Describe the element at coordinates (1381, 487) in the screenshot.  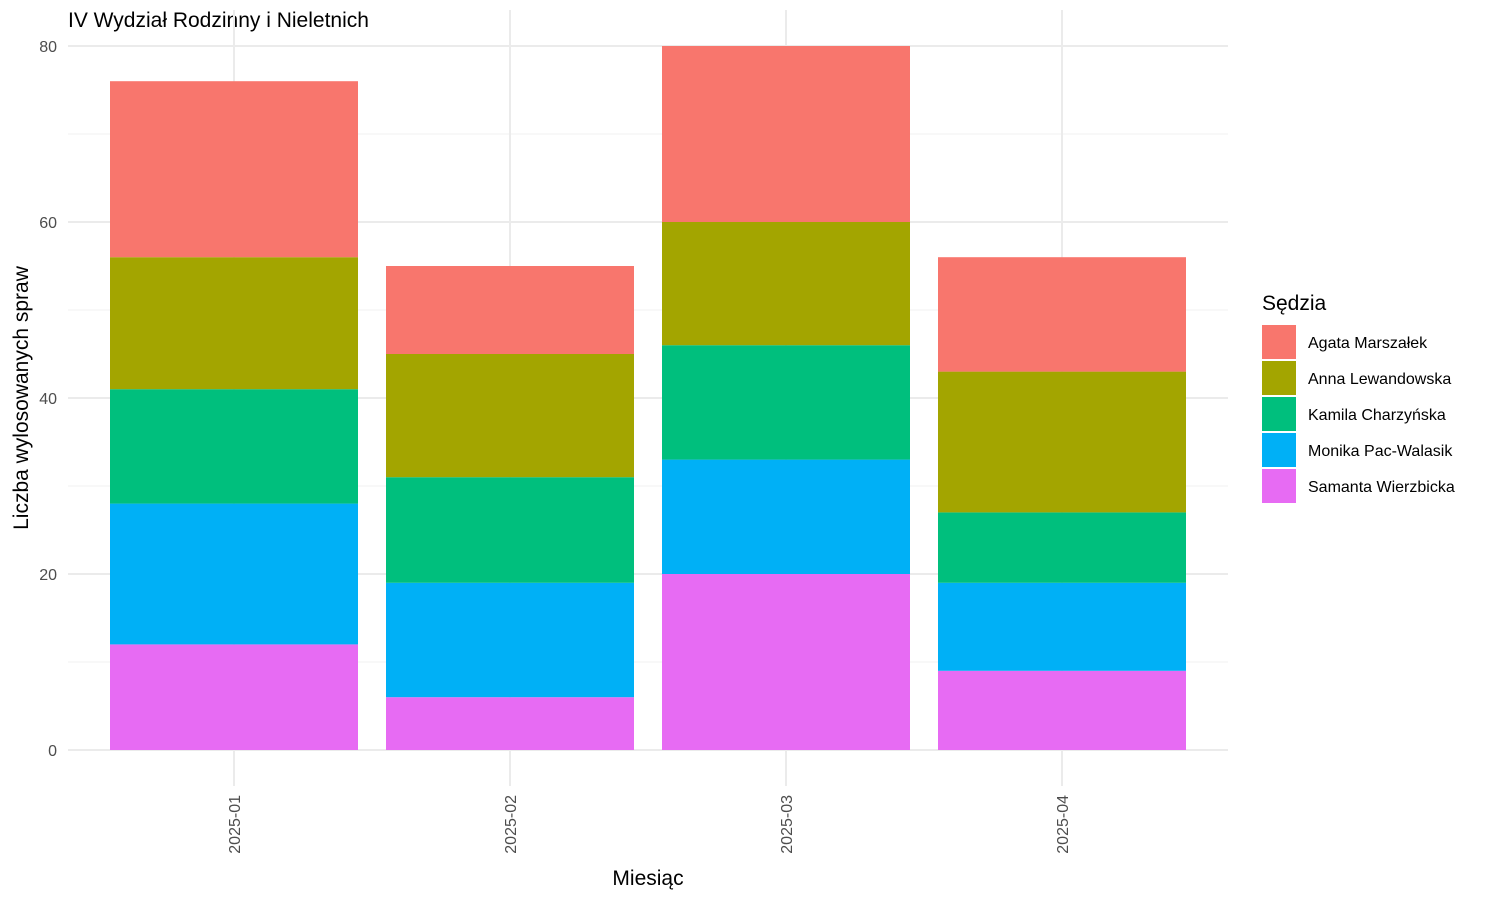
I see `legend-label: Samanta Wierzbicka` at that location.